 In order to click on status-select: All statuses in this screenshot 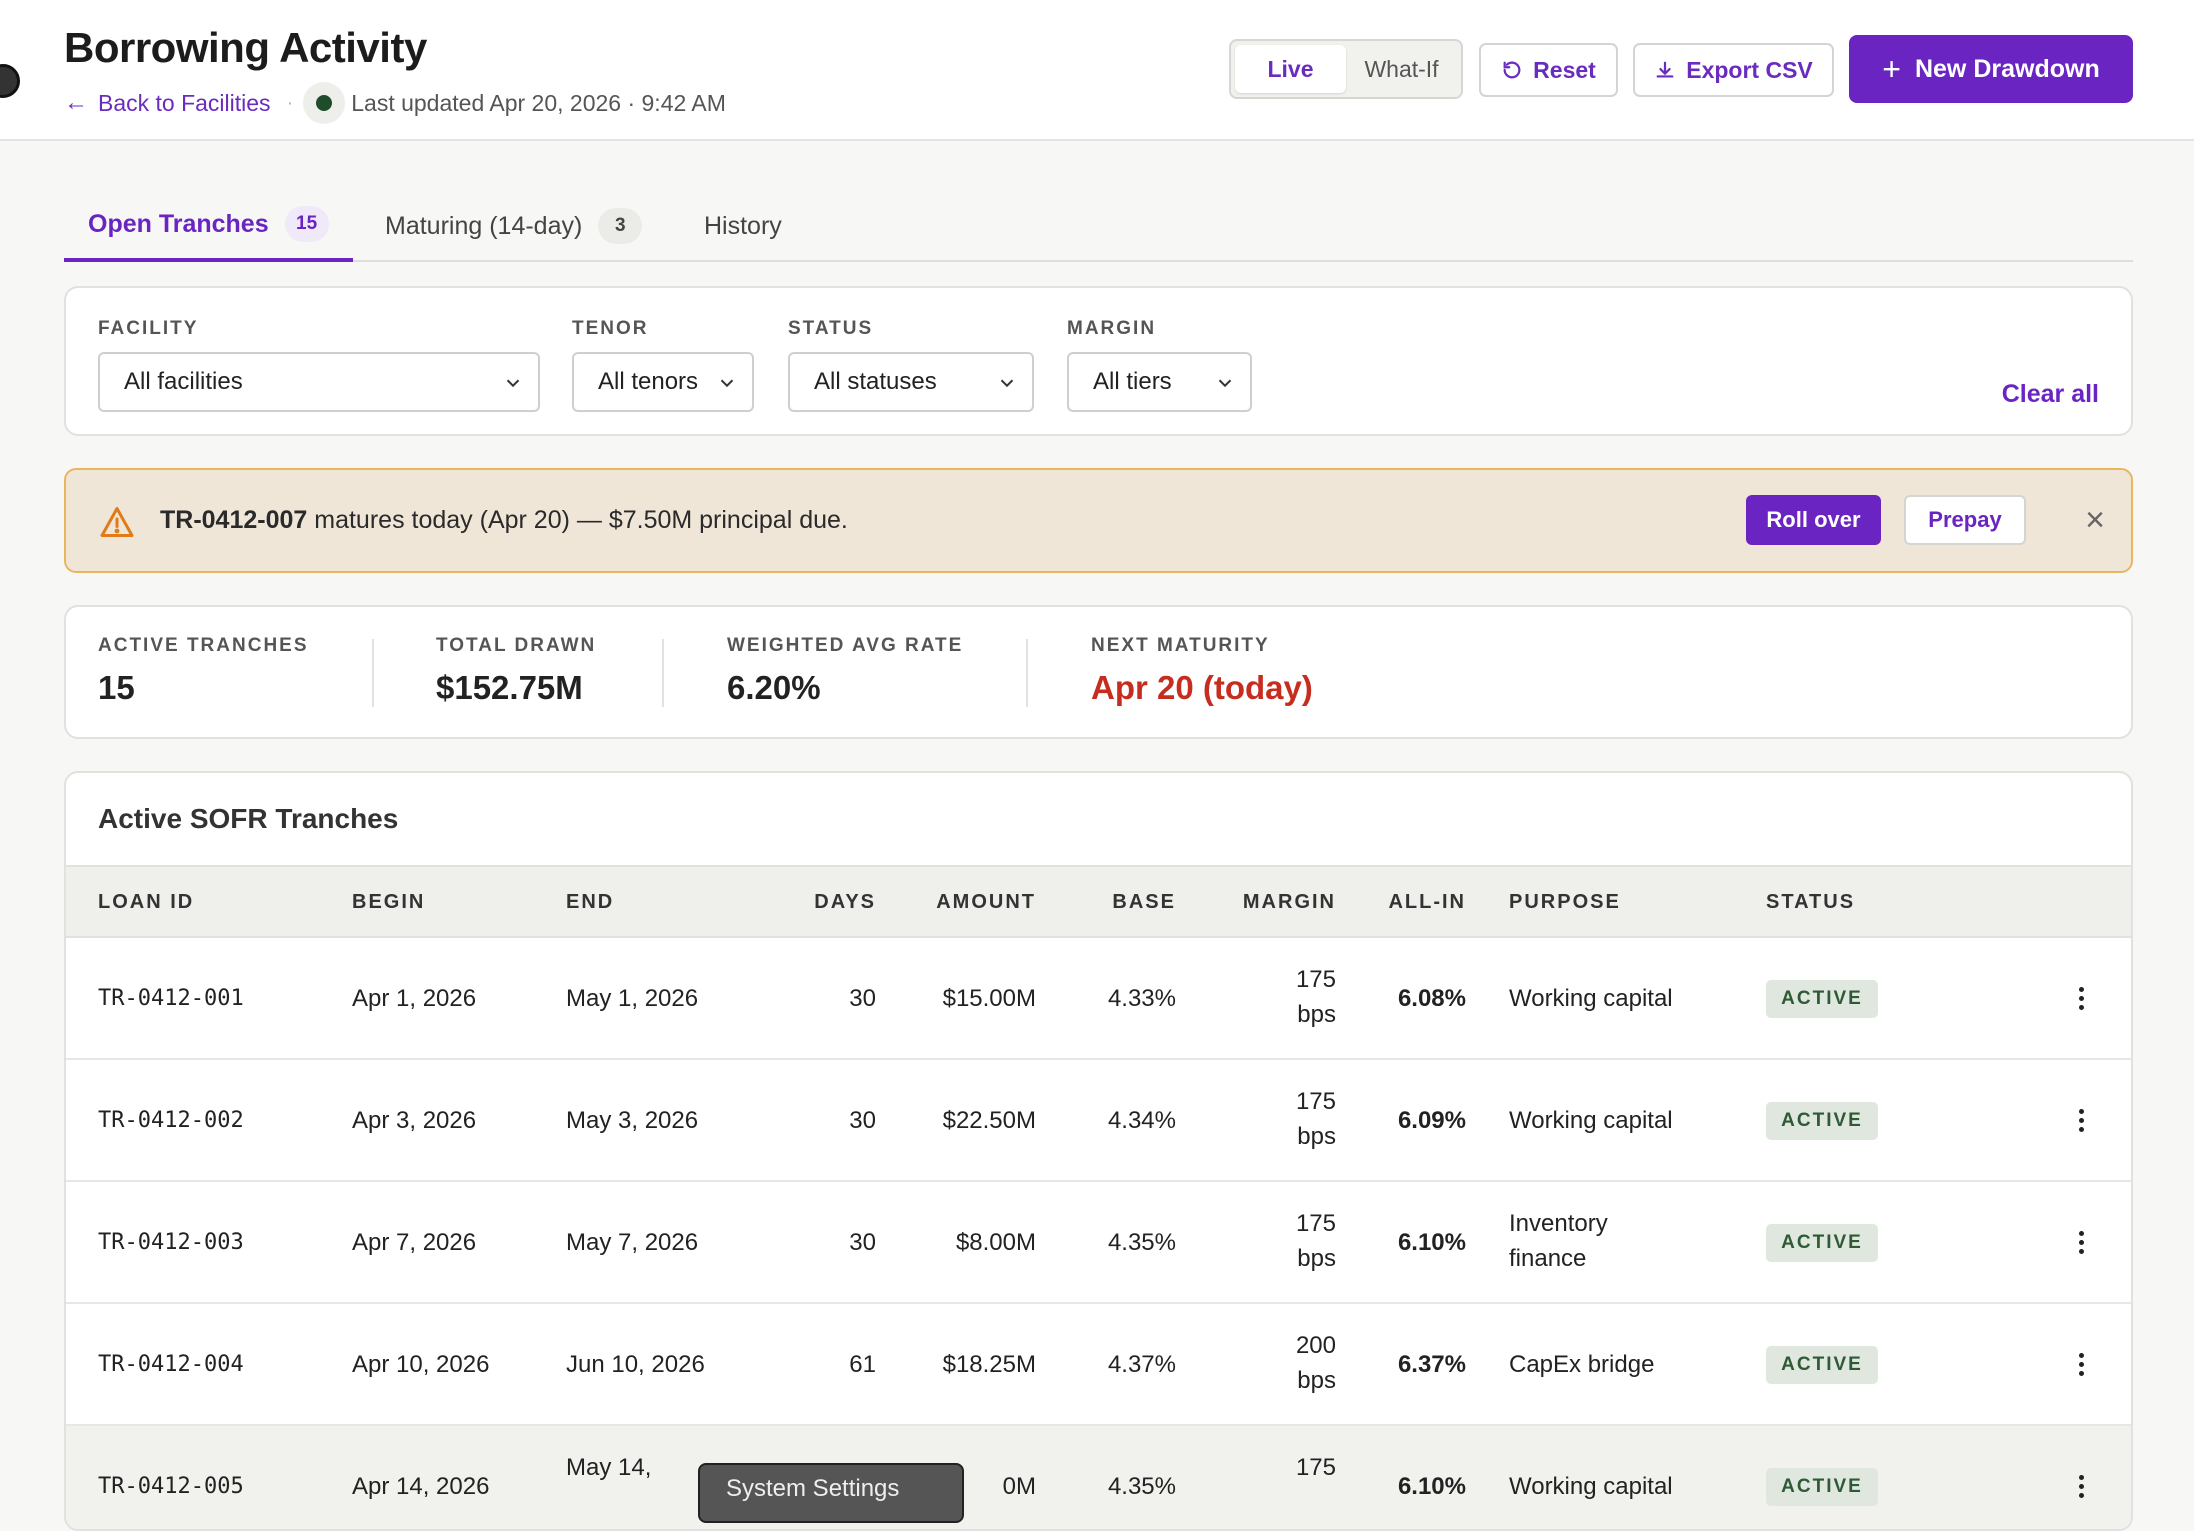, I will do `click(911, 382)`.